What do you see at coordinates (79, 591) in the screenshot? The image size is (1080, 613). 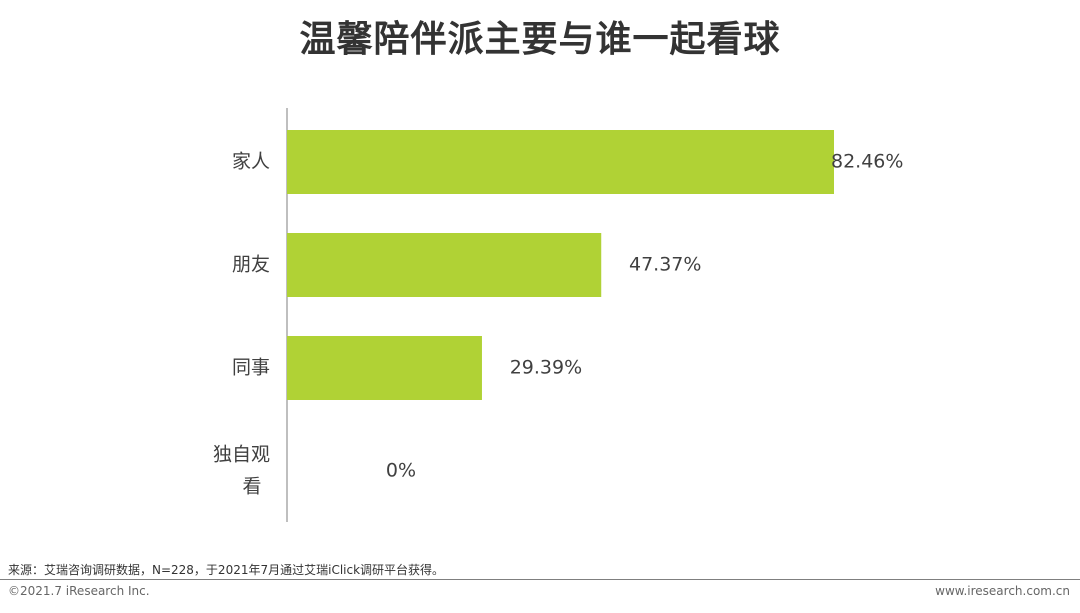 I see `copyright-text: ©2021.7 iResearch Inc.` at bounding box center [79, 591].